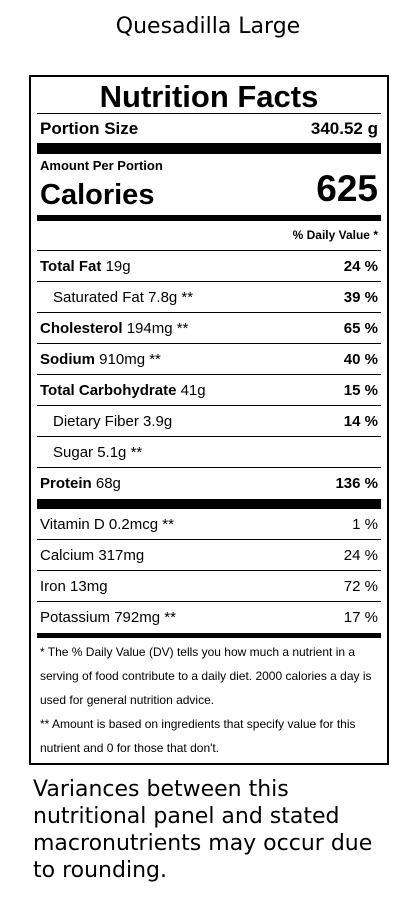 This screenshot has height=900, width=416. I want to click on daily-value-header: % Daily Value *, so click(209, 236).